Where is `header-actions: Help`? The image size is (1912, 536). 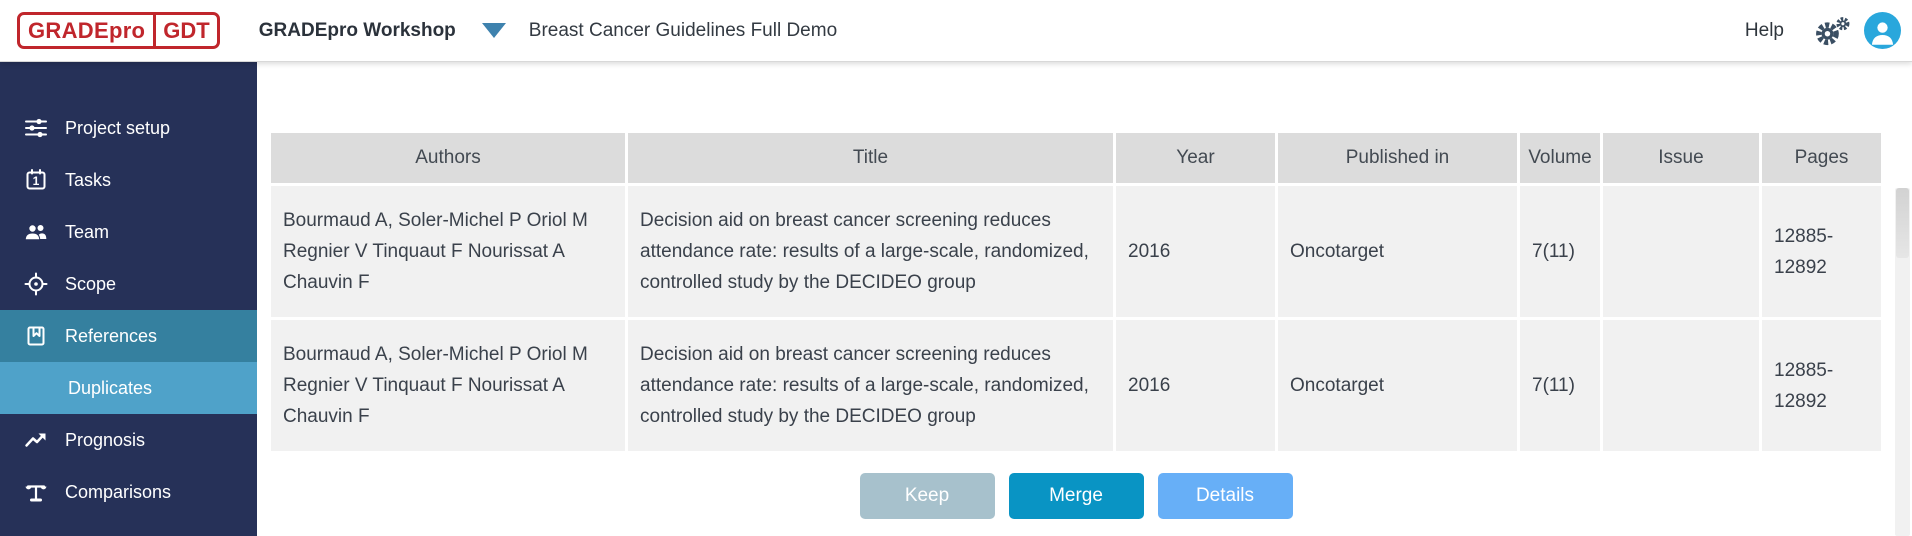
header-actions: Help is located at coordinates (1823, 30).